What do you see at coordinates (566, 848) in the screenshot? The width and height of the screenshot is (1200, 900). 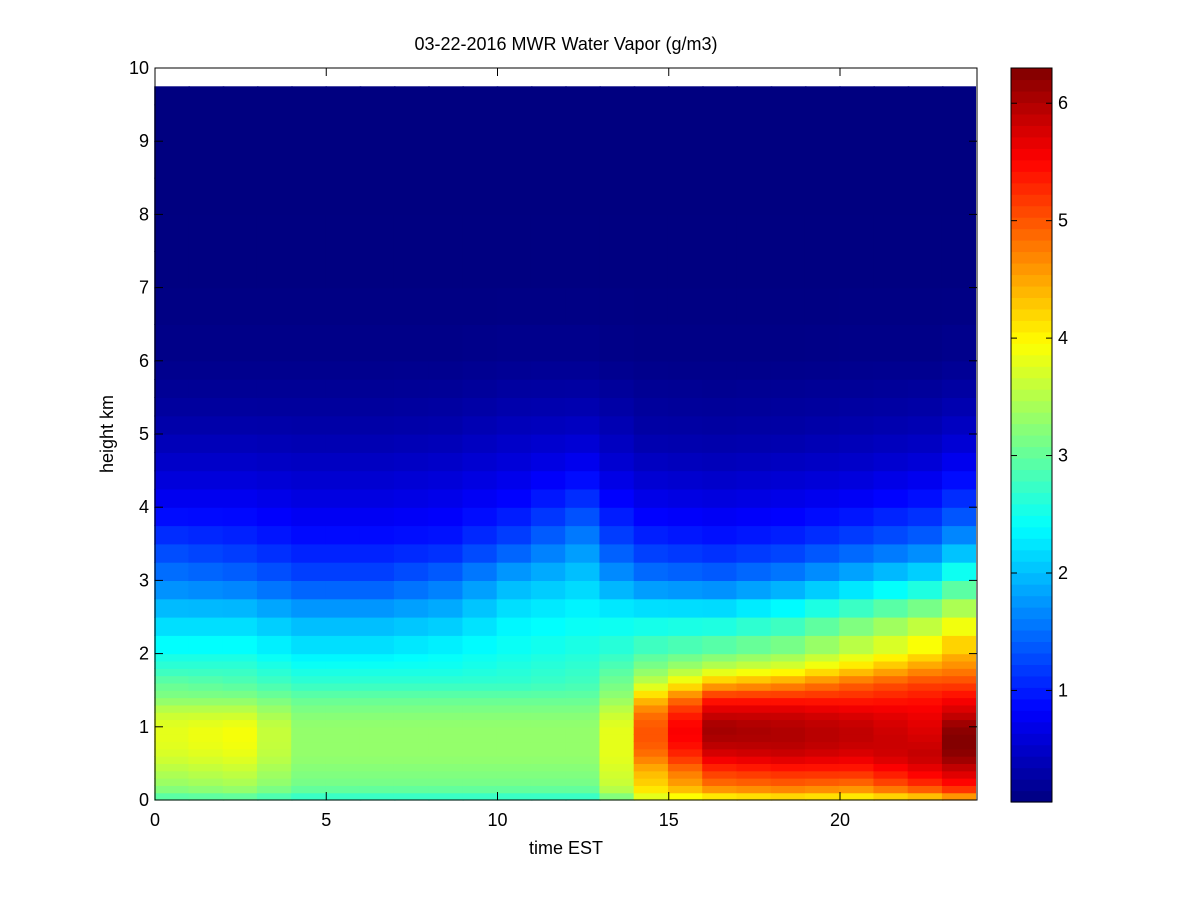 I see `x-axis-label: time EST` at bounding box center [566, 848].